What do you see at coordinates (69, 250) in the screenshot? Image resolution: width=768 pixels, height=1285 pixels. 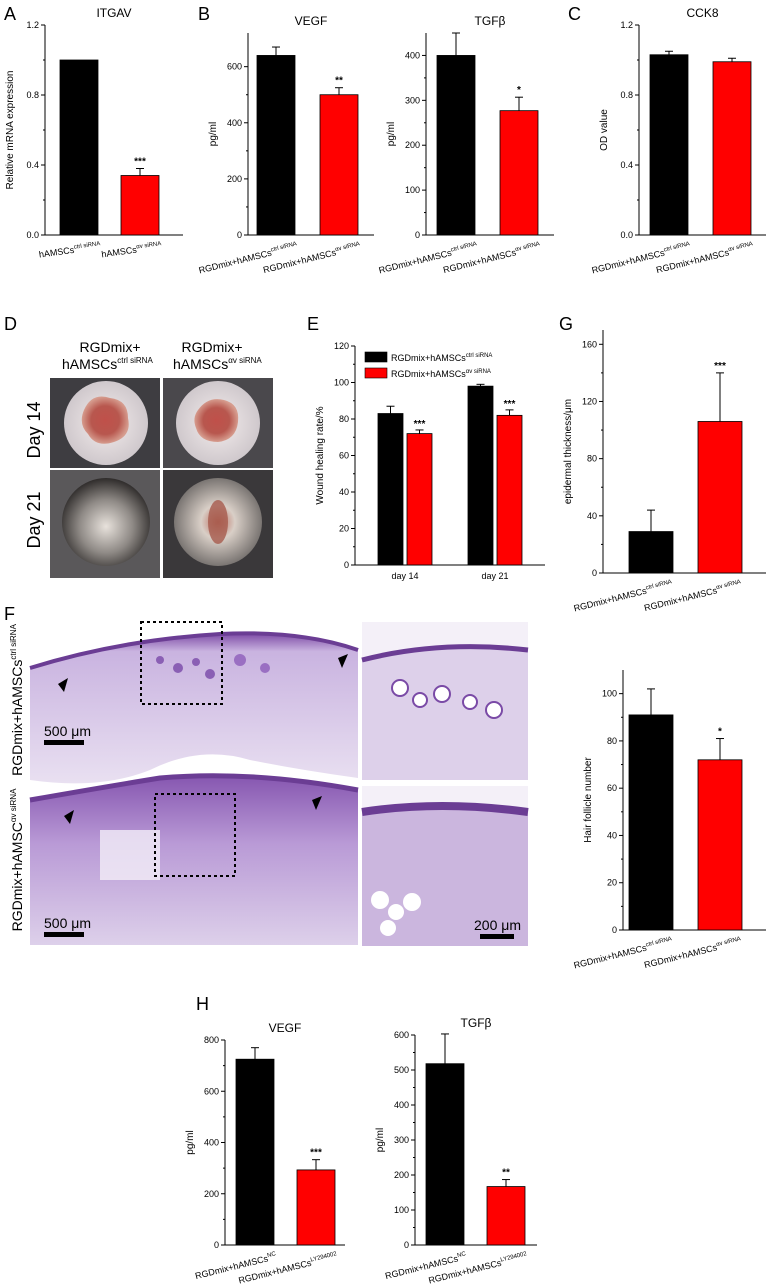 I see `x-category-label: hAMSCsctrl siRNA` at bounding box center [69, 250].